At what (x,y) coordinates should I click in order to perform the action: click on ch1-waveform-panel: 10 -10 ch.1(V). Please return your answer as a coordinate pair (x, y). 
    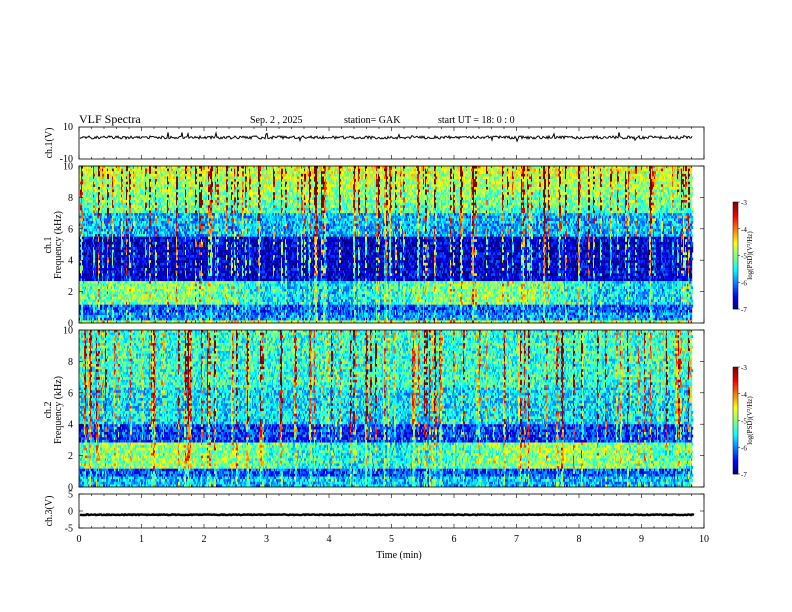
    Looking at the image, I should click on (374, 143).